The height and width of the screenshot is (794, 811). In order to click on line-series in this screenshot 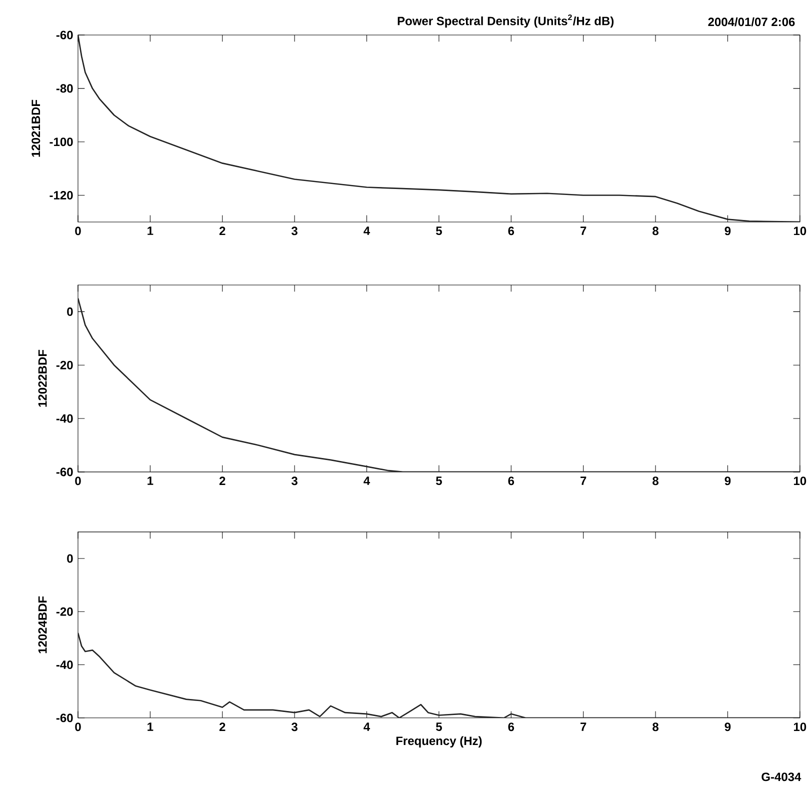, I will do `click(439, 675)`.